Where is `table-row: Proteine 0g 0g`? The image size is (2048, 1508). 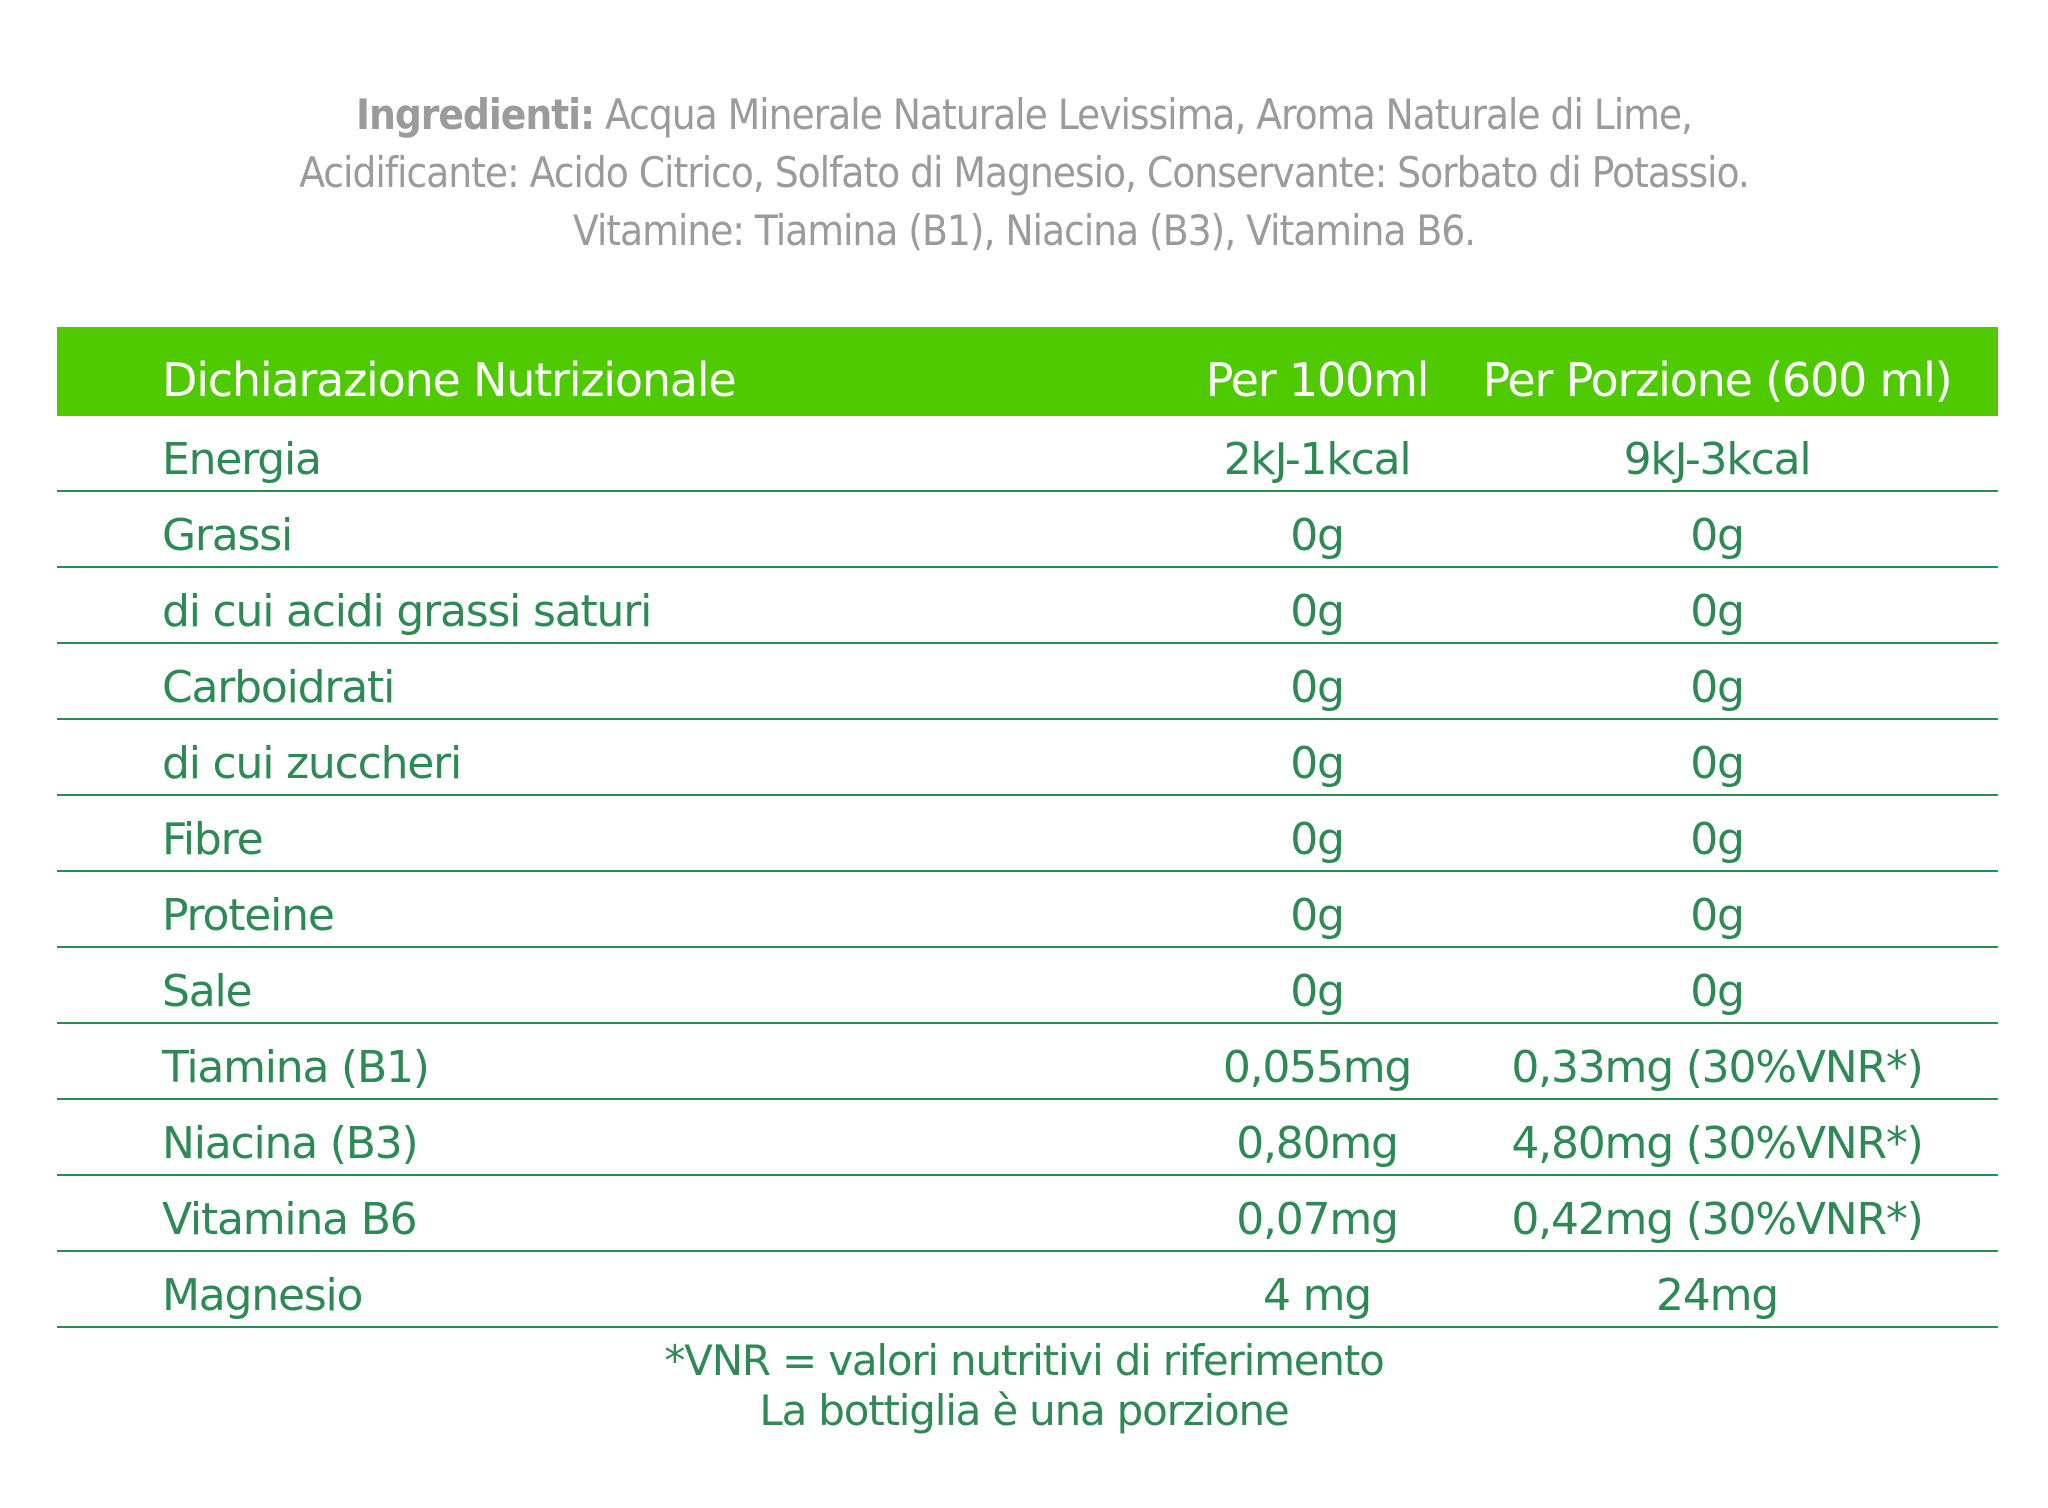
table-row: Proteine 0g 0g is located at coordinates (1027, 910).